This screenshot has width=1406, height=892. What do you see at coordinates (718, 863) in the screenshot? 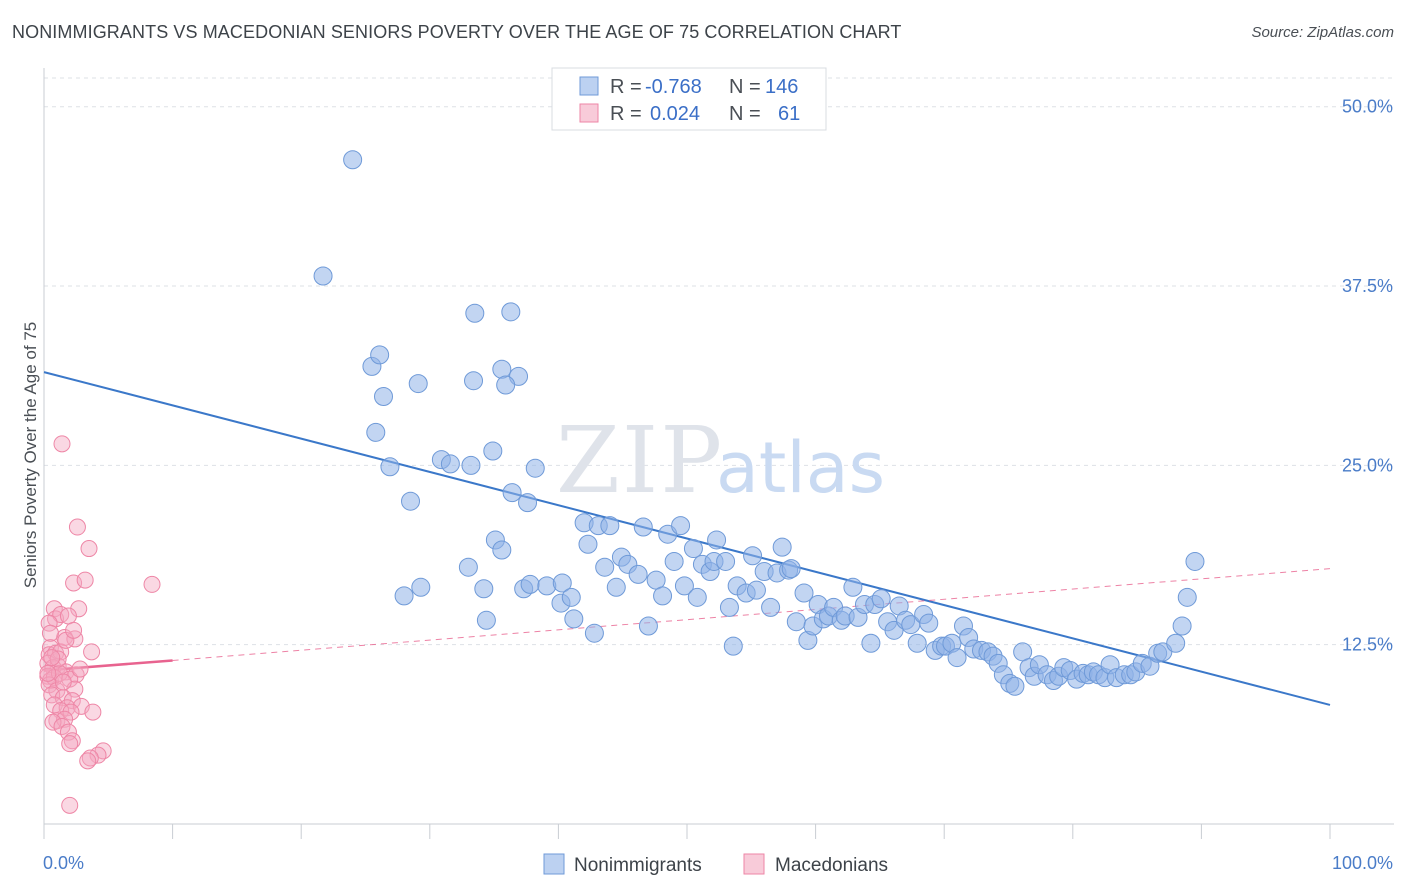
I see `x-tick-labels: 0.0% 100.0%` at bounding box center [718, 863].